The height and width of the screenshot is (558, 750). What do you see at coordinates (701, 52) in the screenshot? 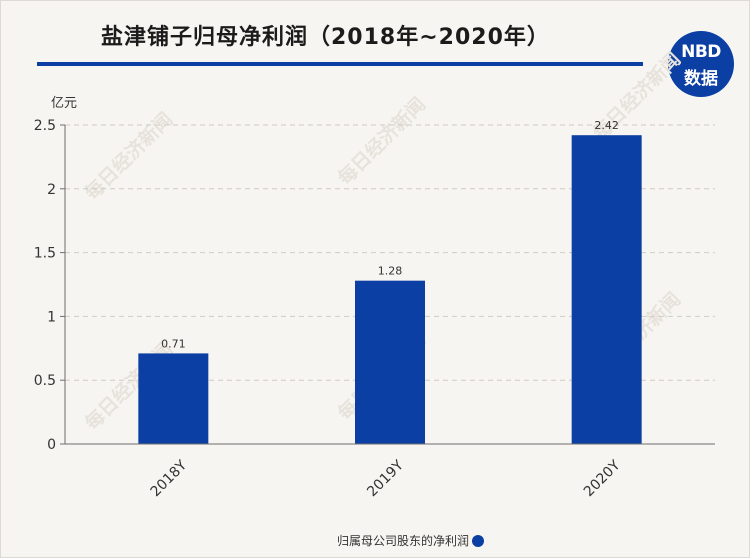
I see `logo-text-nbd: NBD` at bounding box center [701, 52].